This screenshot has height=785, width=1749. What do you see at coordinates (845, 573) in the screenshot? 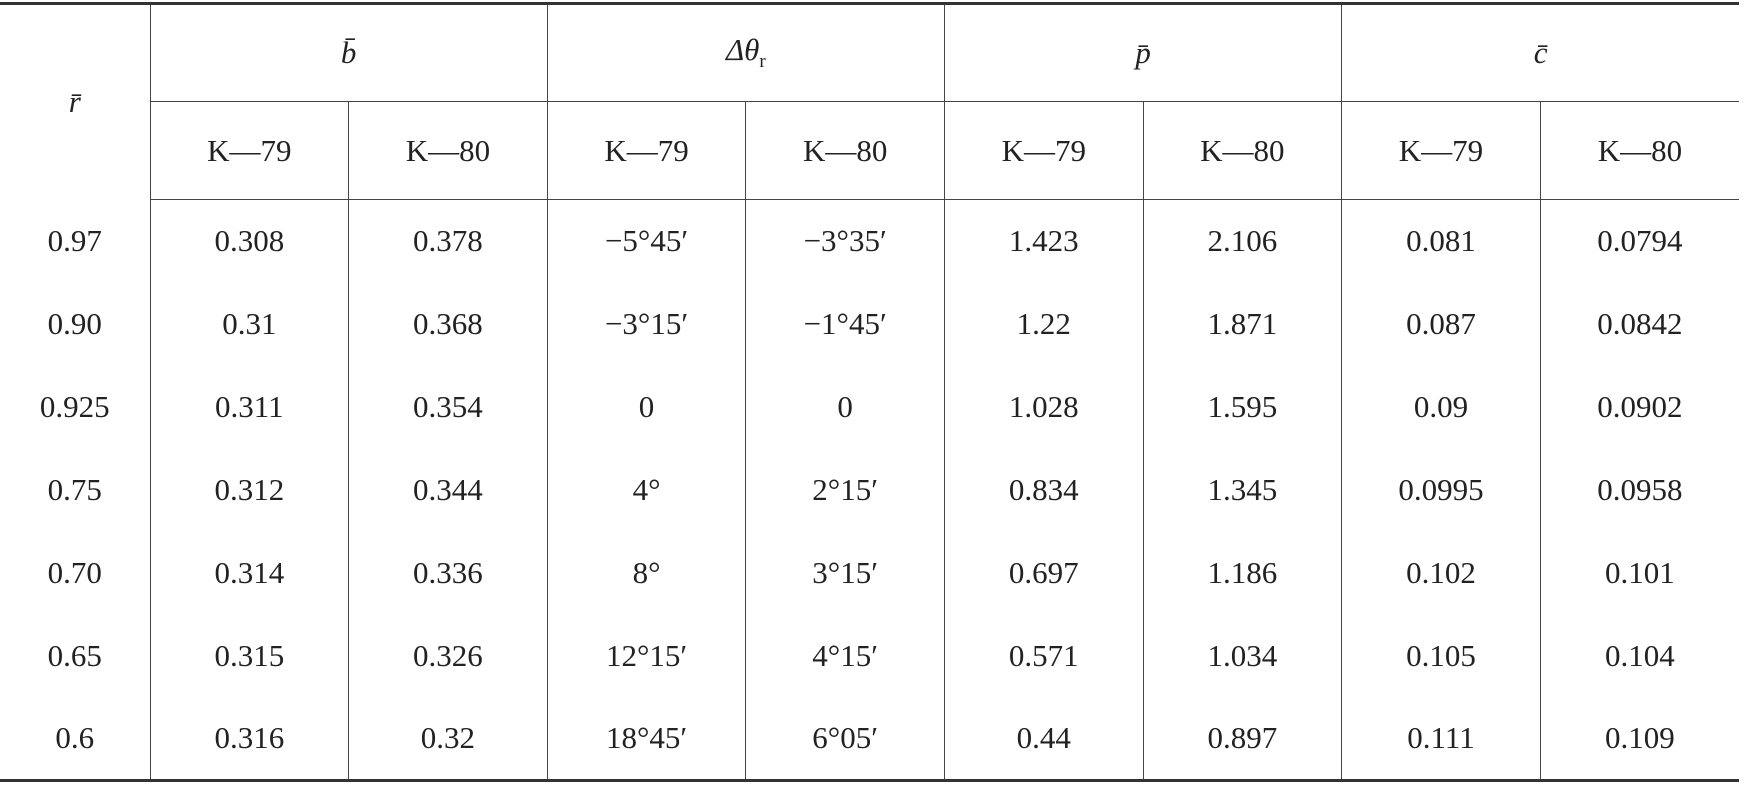
I see `cell: 3°15′` at bounding box center [845, 573].